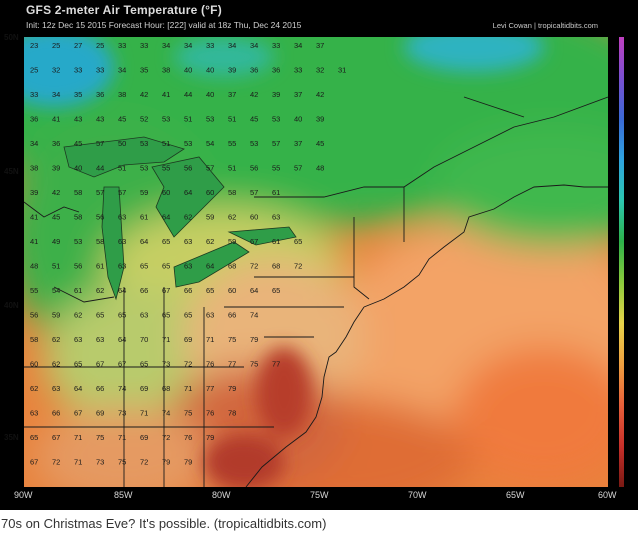 The width and height of the screenshot is (638, 547). What do you see at coordinates (210, 364) in the screenshot?
I see `temperature-value: 76` at bounding box center [210, 364].